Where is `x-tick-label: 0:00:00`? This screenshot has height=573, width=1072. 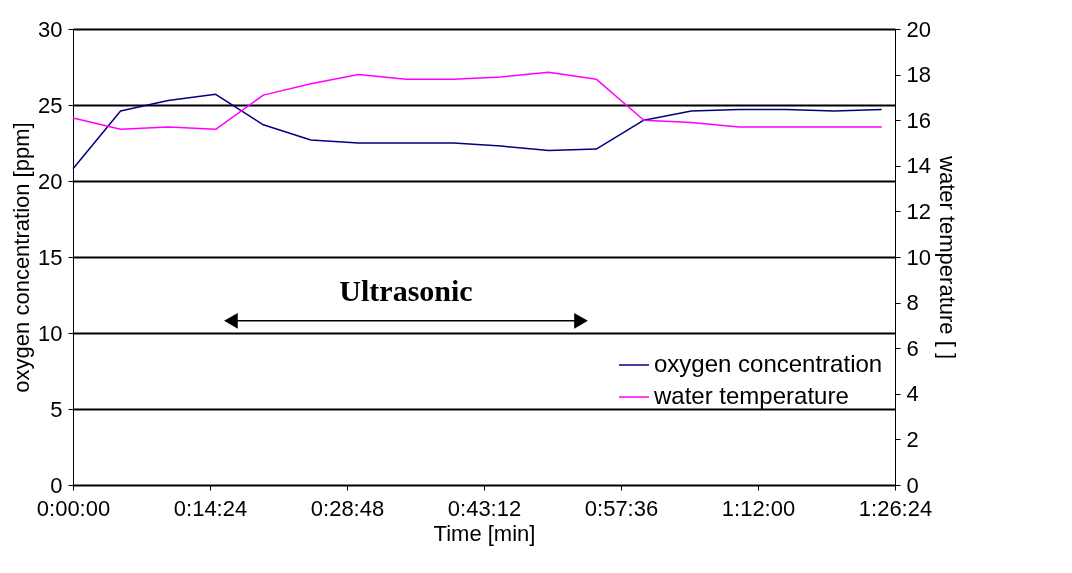
x-tick-label: 0:00:00 is located at coordinates (73, 508).